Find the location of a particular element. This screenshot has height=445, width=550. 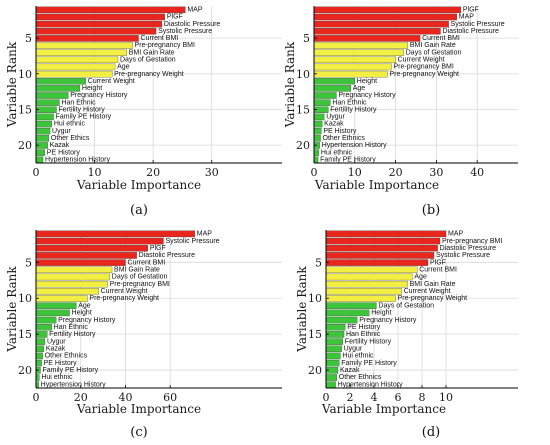

bar-label: Fertility History is located at coordinates (72, 334).